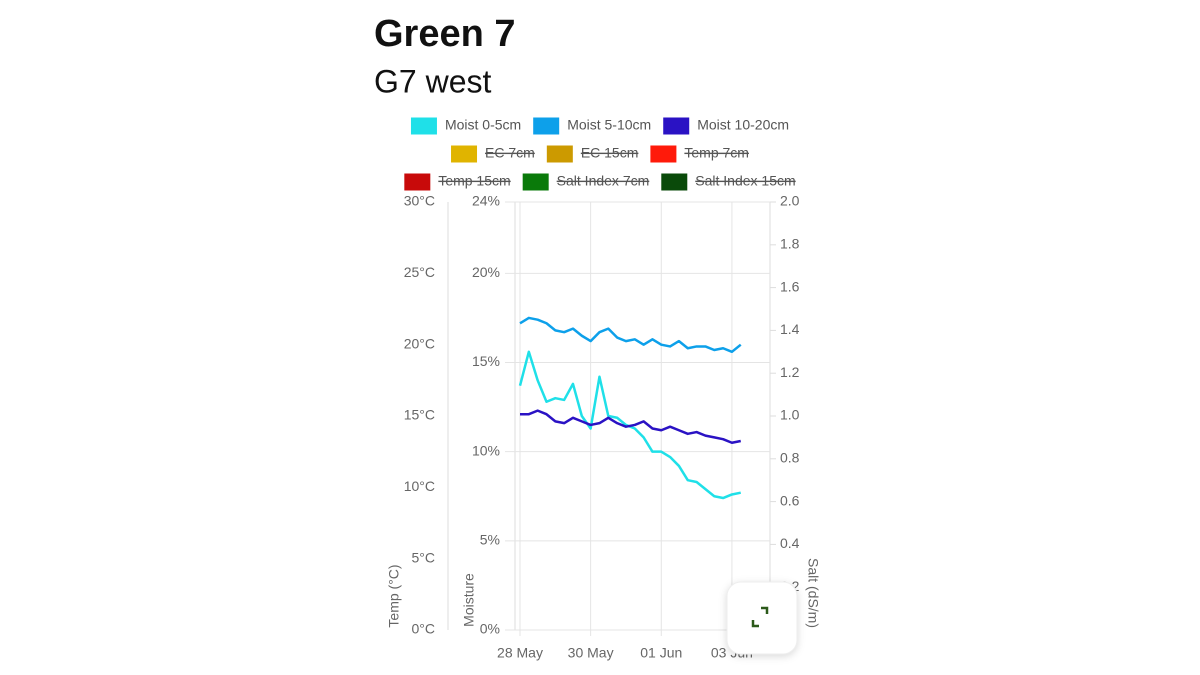 The height and width of the screenshot is (675, 1200). Describe the element at coordinates (603, 181) in the screenshot. I see `legend-label: Salt Index 7cm` at that location.